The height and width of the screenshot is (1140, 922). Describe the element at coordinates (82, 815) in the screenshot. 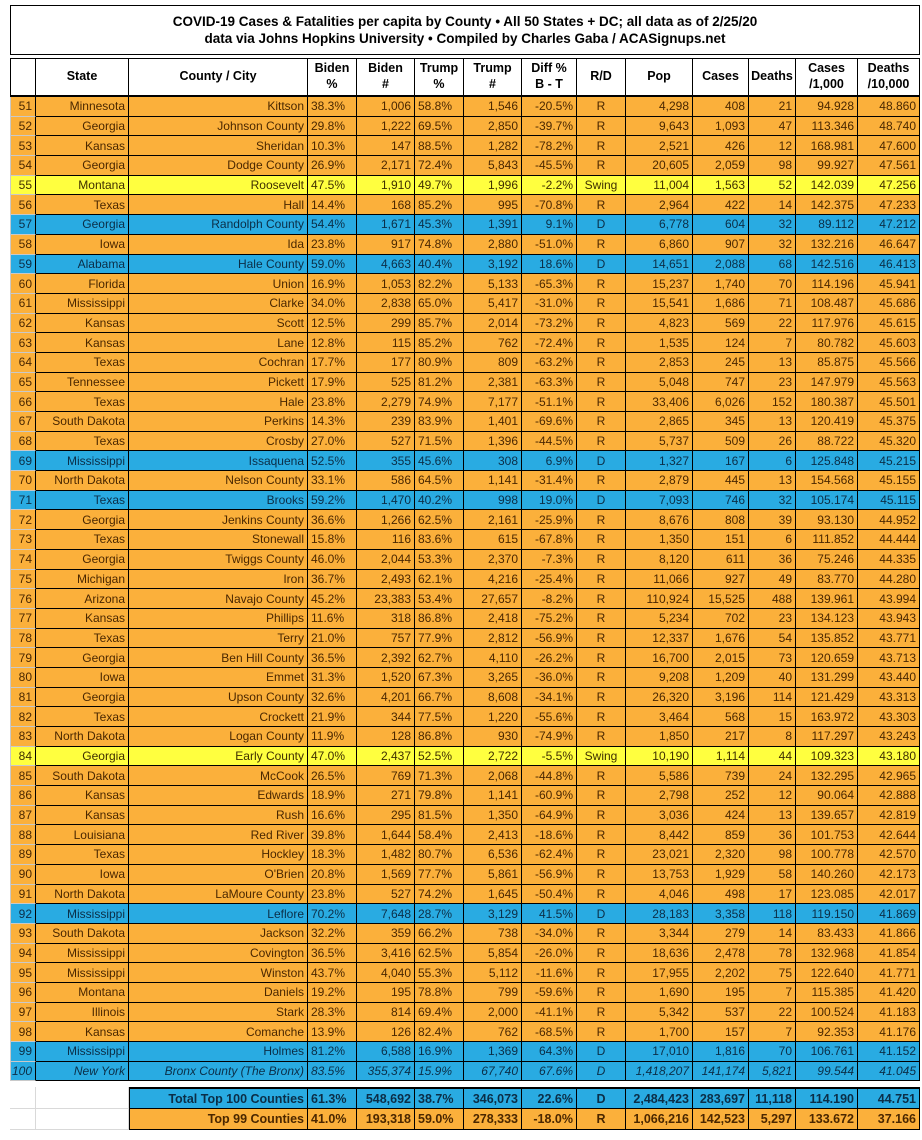

I see `cell-state: Kansas` at that location.